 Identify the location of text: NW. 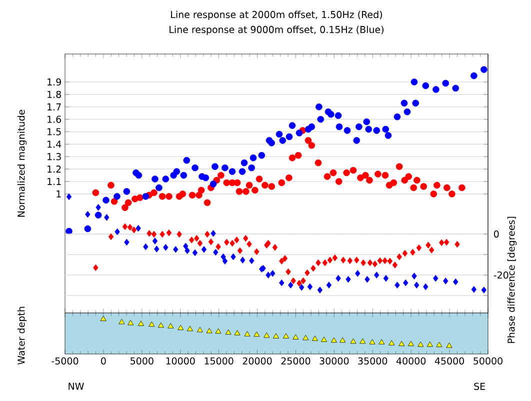
(76, 386).